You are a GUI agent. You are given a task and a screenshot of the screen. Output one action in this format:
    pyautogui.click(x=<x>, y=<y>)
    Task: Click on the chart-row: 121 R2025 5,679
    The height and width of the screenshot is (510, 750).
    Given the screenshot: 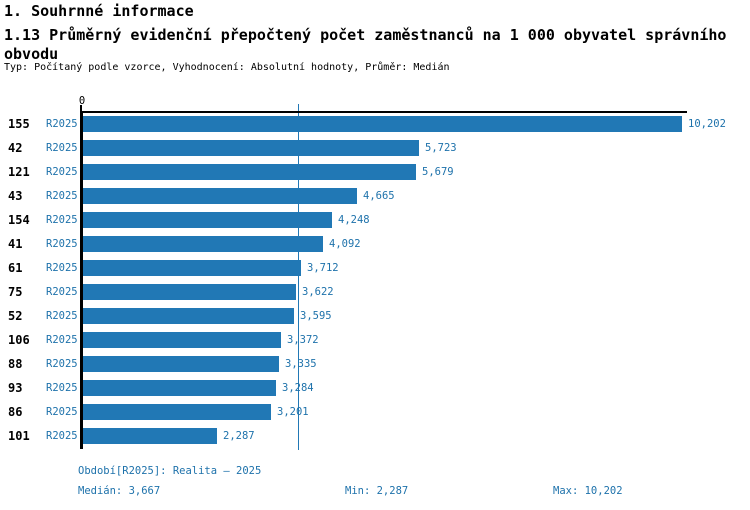 What is the action you would take?
    pyautogui.click(x=375, y=172)
    